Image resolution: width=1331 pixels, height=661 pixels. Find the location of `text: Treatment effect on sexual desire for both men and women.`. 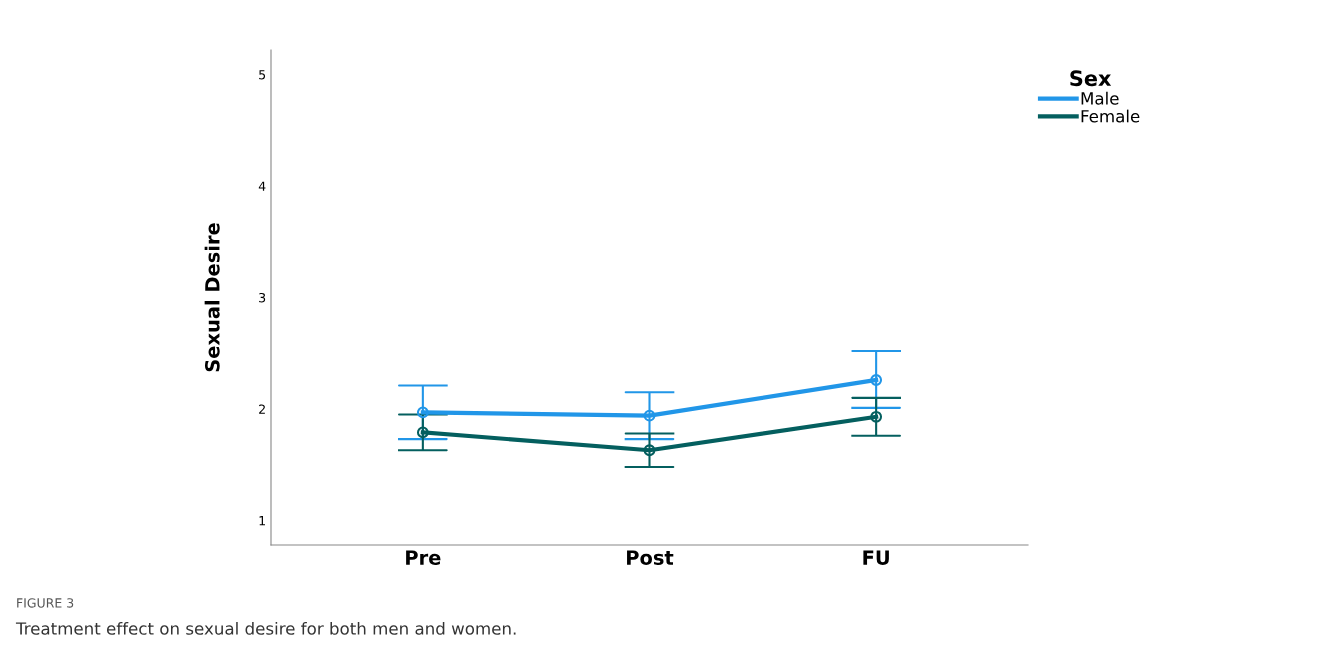

text: Treatment effect on sexual desire for both men and women. is located at coordinates (265, 628).